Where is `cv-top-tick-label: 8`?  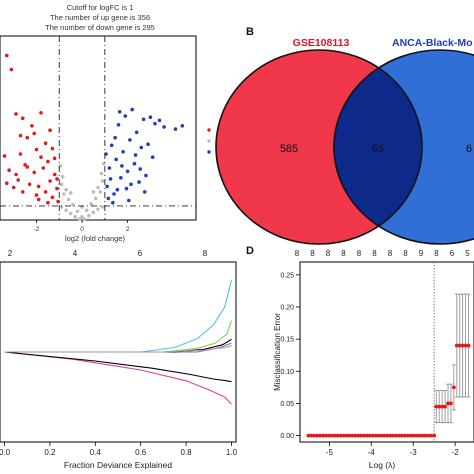 cv-top-tick-label: 8 is located at coordinates (328, 253).